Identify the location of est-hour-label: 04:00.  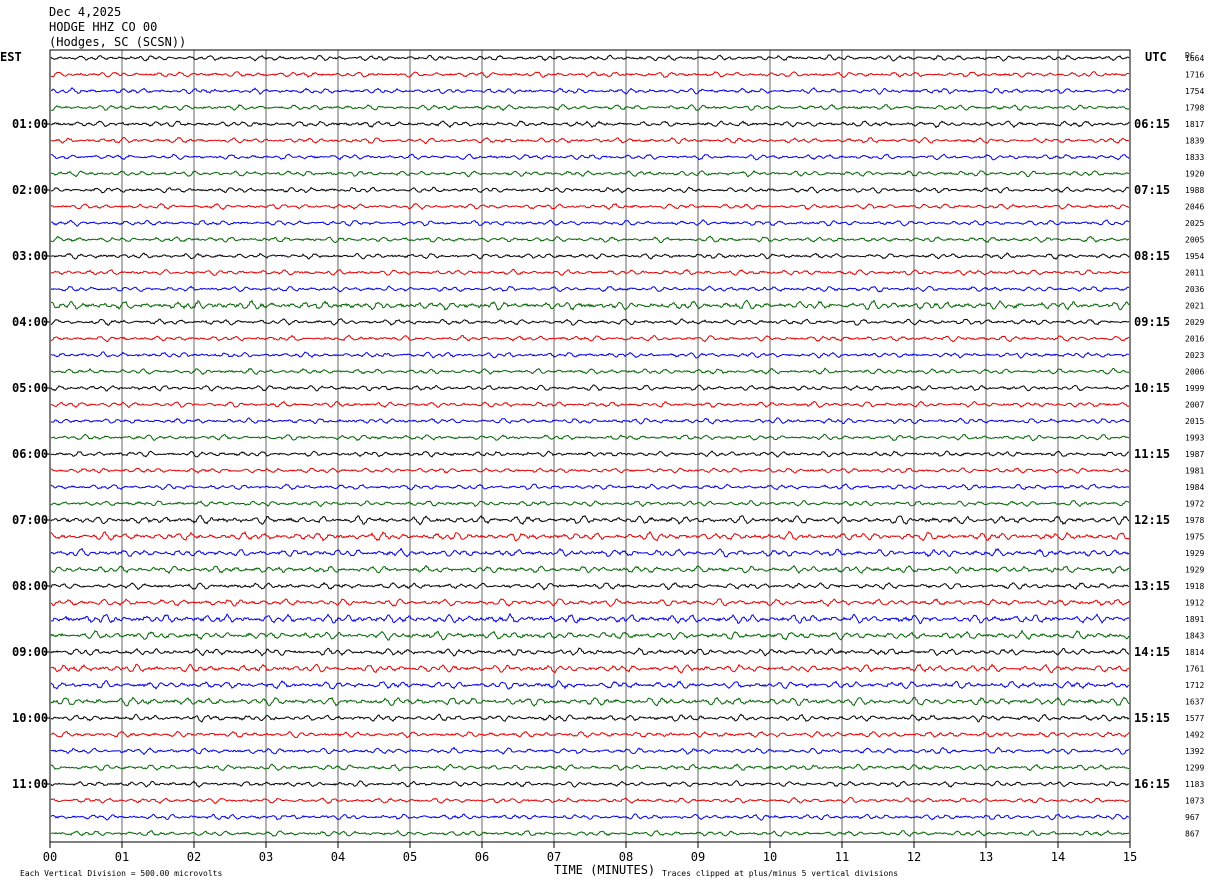
(30, 322).